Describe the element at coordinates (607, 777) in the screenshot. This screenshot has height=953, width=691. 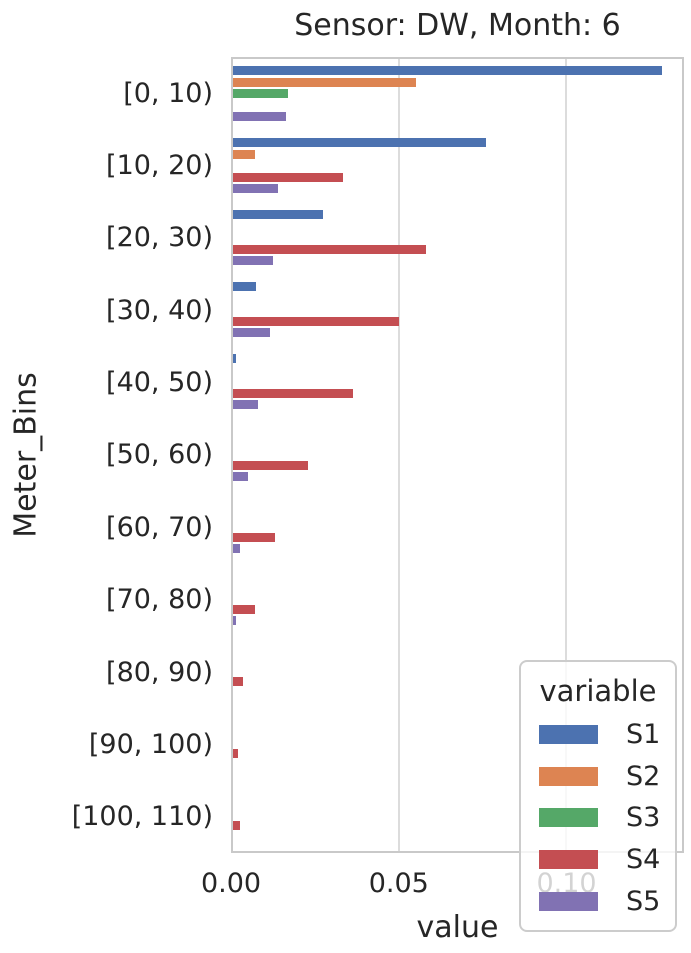
I see `legend-item-S2: S2` at that location.